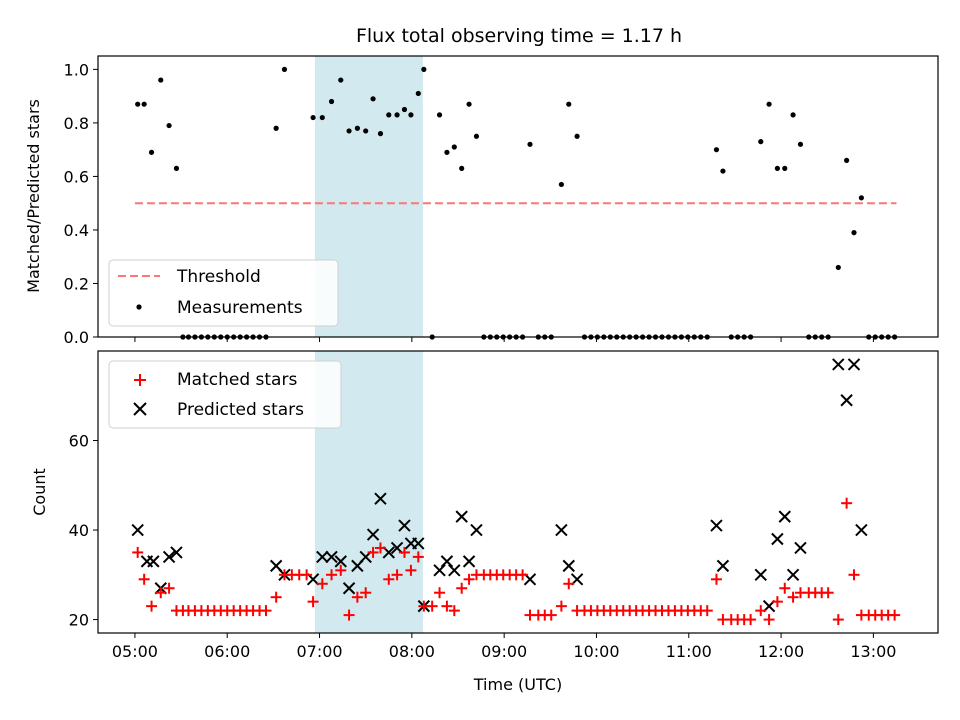  Describe the element at coordinates (516, 561) in the screenshot. I see `matched-markers` at that location.